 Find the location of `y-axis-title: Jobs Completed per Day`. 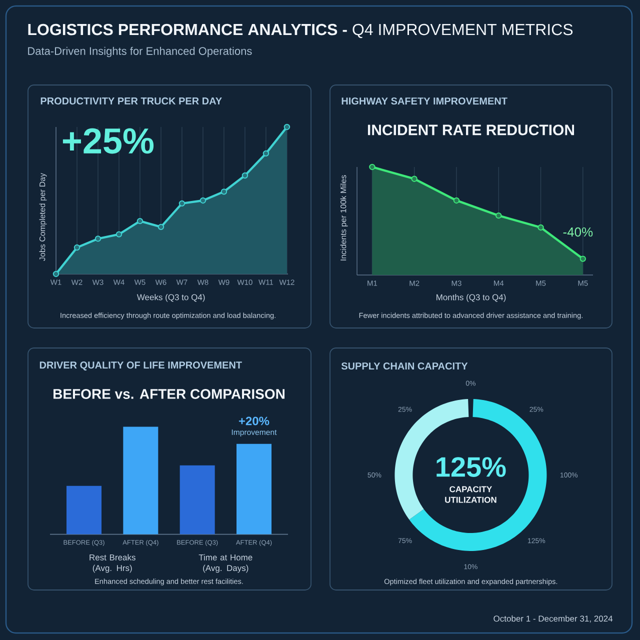

y-axis-title: Jobs Completed per Day is located at coordinates (43, 216).